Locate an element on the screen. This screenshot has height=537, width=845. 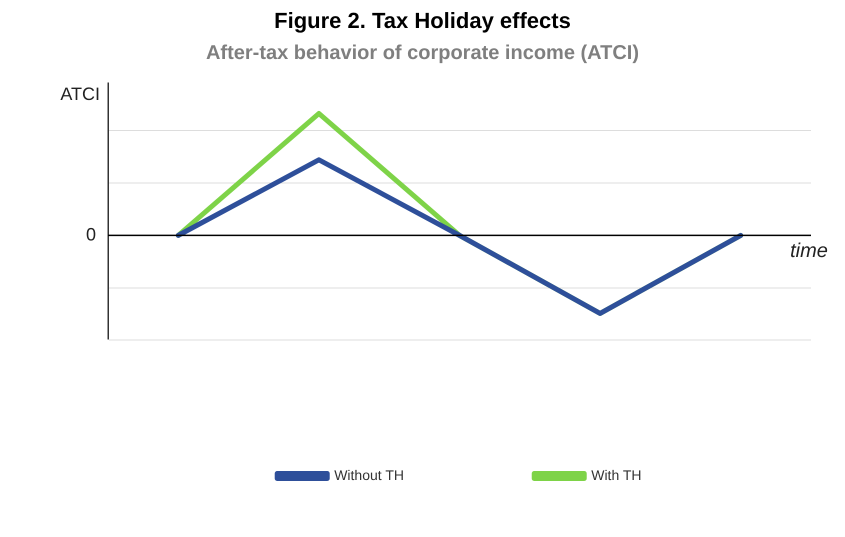
ref-line-label: 0 is located at coordinates (91, 234).